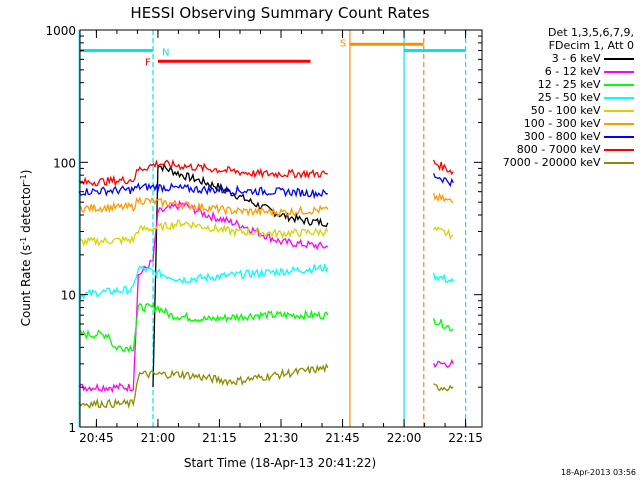  Describe the element at coordinates (158, 438) in the screenshot. I see `x-tick-label: 21:00` at that location.